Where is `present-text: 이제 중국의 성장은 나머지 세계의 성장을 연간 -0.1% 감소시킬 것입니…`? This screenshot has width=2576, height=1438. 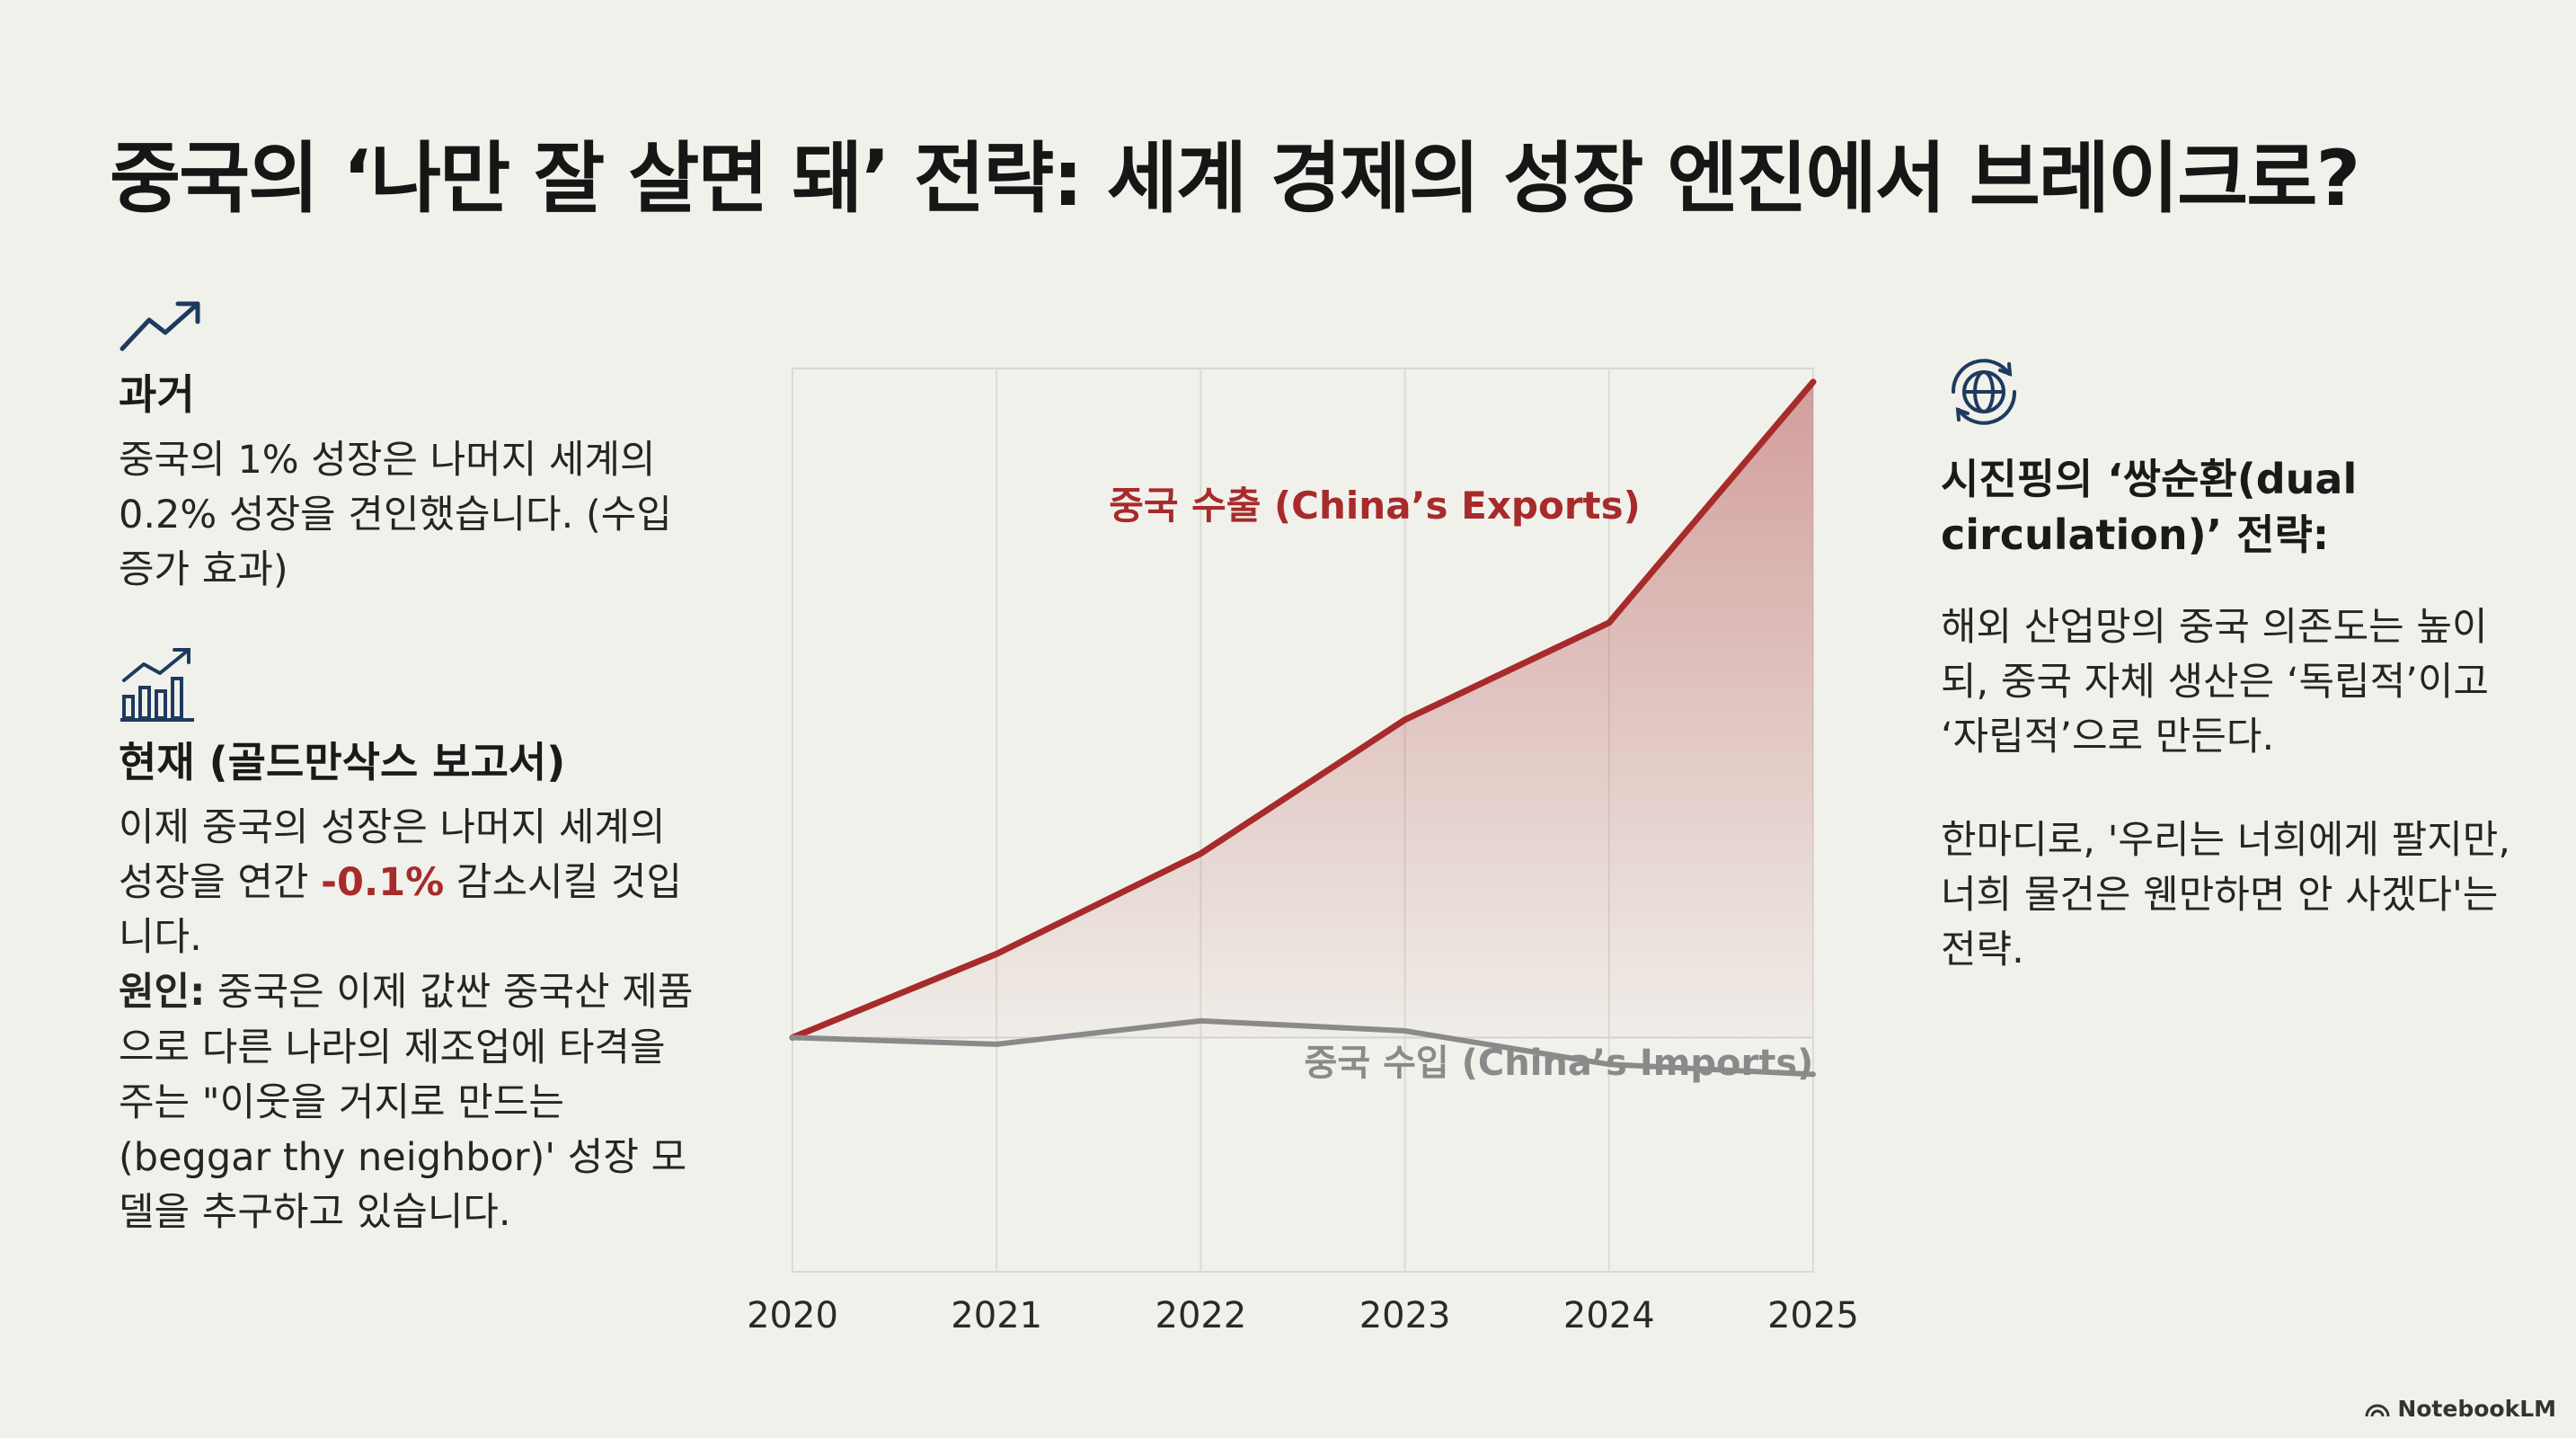 present-text: 이제 중국의 성장은 나머지 세계의 성장을 연간 -0.1% 감소시킬 것입니… is located at coordinates (415, 1020).